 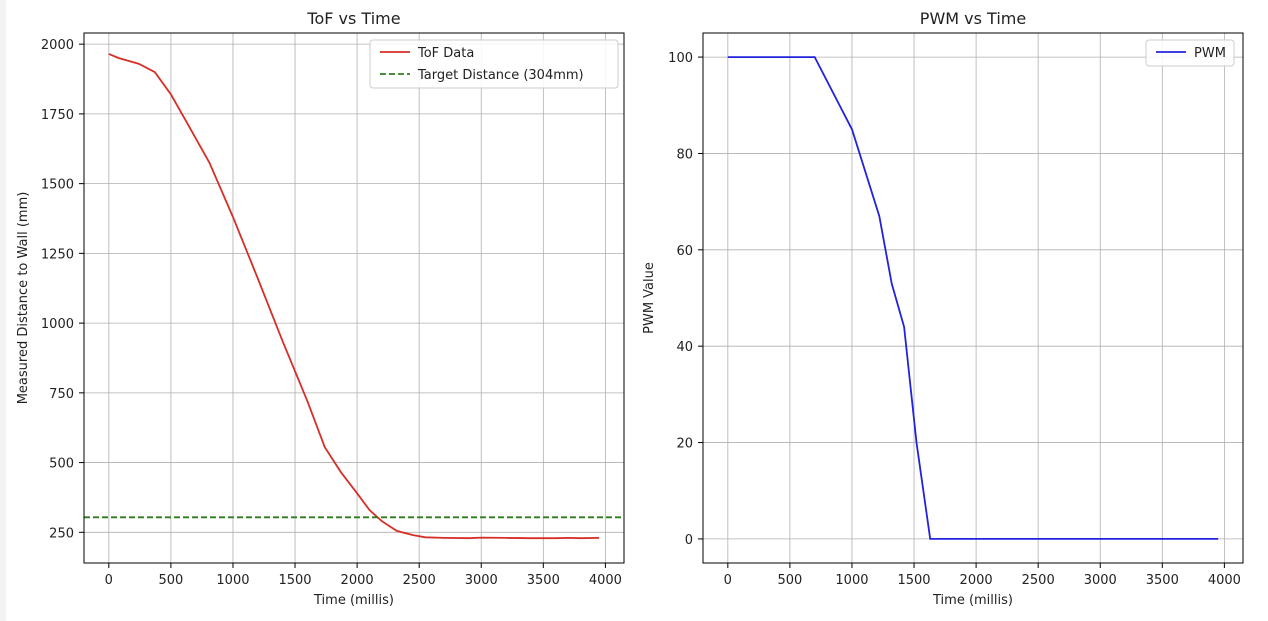 I want to click on y-axis-label: Measured Distance to Wall (mm), so click(x=23, y=298).